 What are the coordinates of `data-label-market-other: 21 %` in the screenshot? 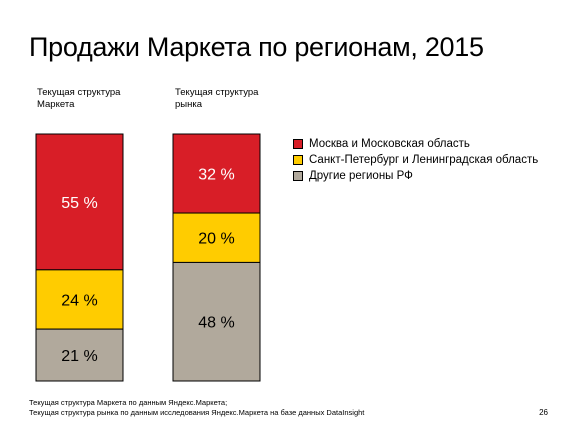 It's located at (79, 356).